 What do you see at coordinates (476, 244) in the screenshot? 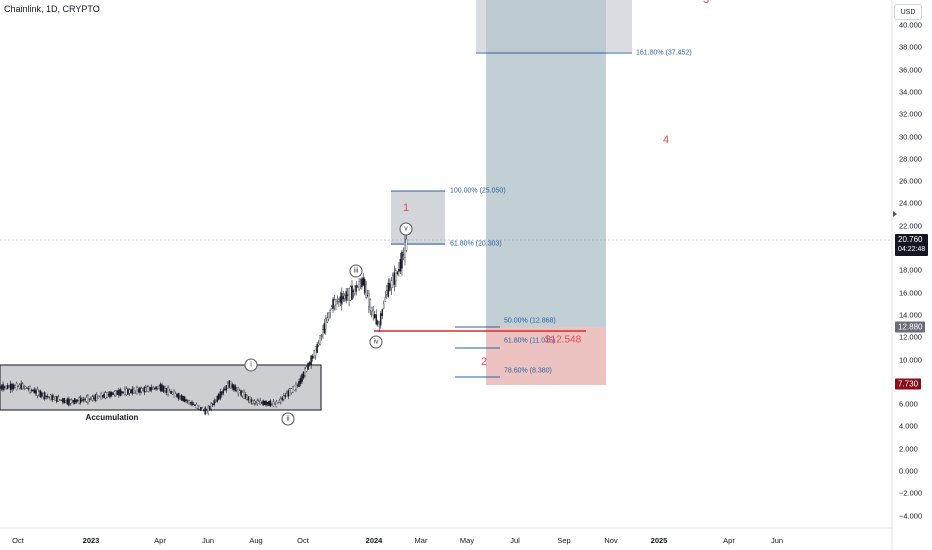
I see `fib-label-618-upper: 61.80% (20.303)` at bounding box center [476, 244].